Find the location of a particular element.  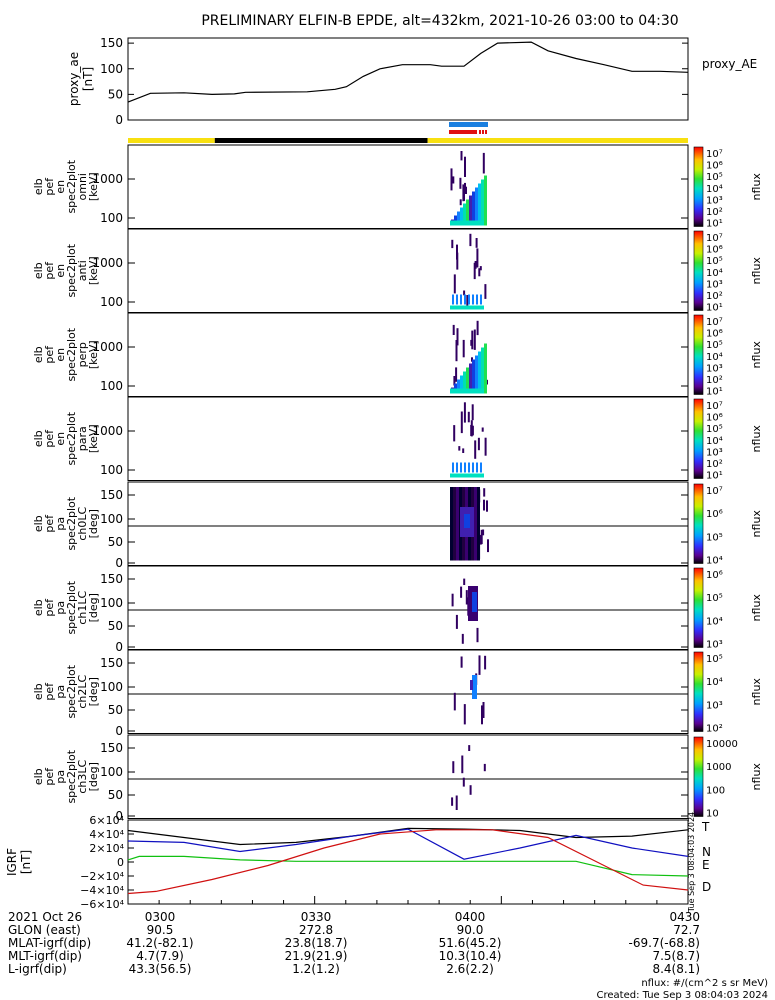

y-axis-label: IGRF is located at coordinates (12, 862).